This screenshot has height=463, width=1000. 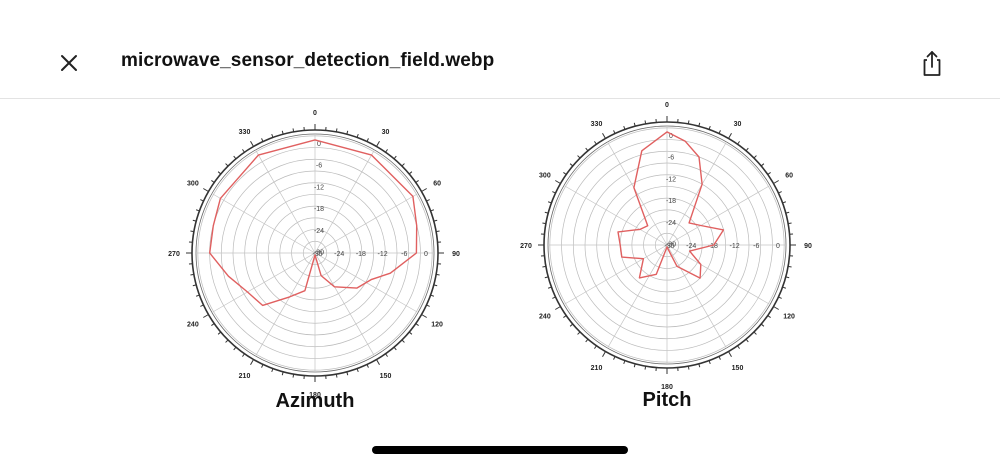 I want to click on home-indicator, so click(x=500, y=450).